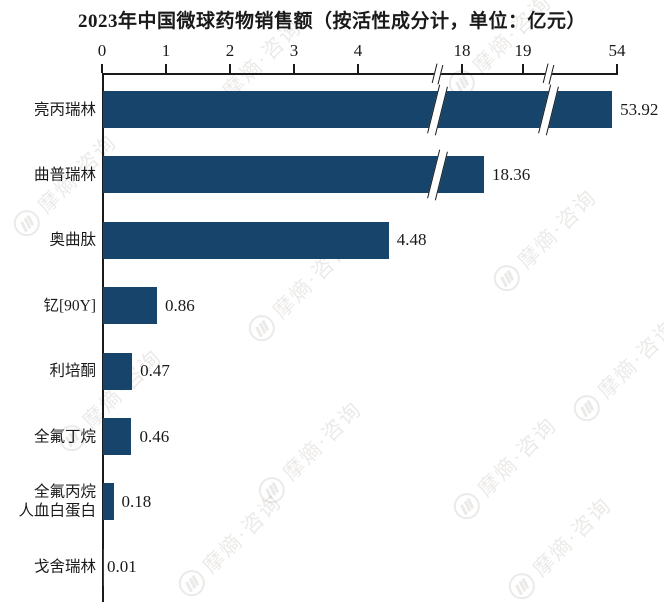  What do you see at coordinates (103, 337) in the screenshot?
I see `y-axis-line` at bounding box center [103, 337].